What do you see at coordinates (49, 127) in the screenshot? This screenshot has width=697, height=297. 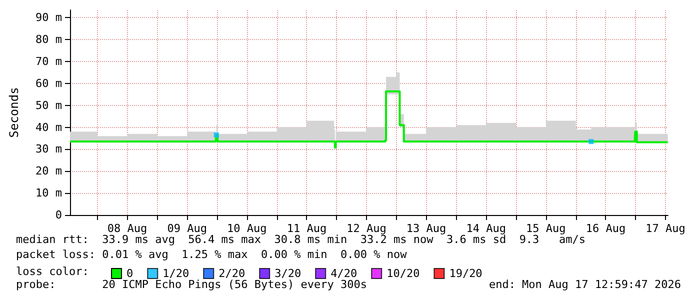 I see `y-tick-label: 40 m` at bounding box center [49, 127].